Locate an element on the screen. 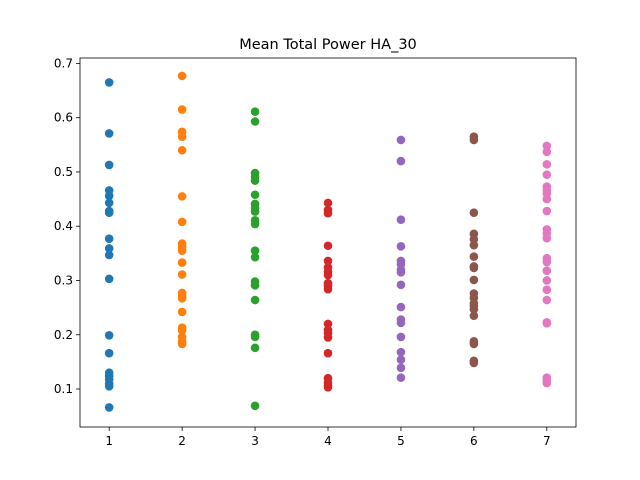 The width and height of the screenshot is (640, 480). y-tick-label: 0.5 is located at coordinates (63, 172).